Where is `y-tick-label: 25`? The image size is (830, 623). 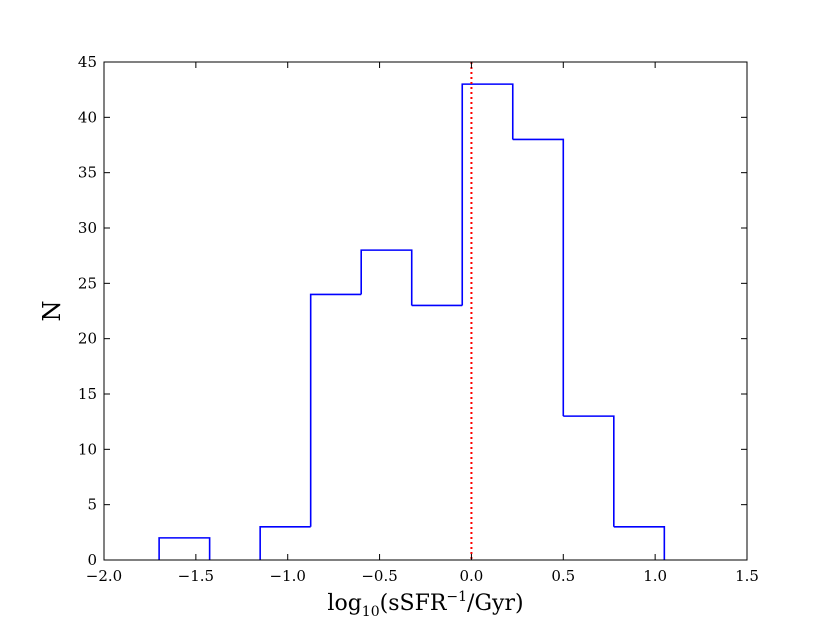 y-tick-label: 25 is located at coordinates (87, 283).